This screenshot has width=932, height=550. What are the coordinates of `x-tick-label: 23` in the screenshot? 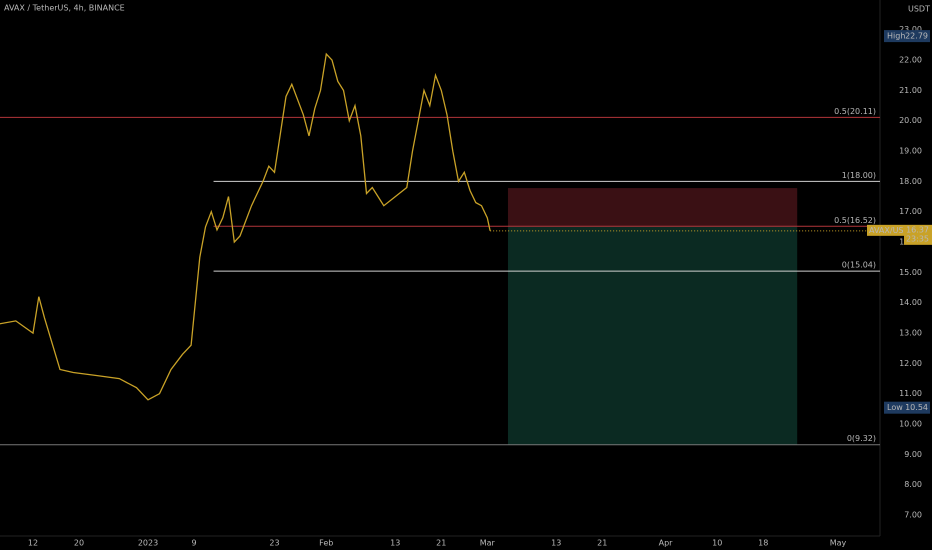 It's located at (274, 543).